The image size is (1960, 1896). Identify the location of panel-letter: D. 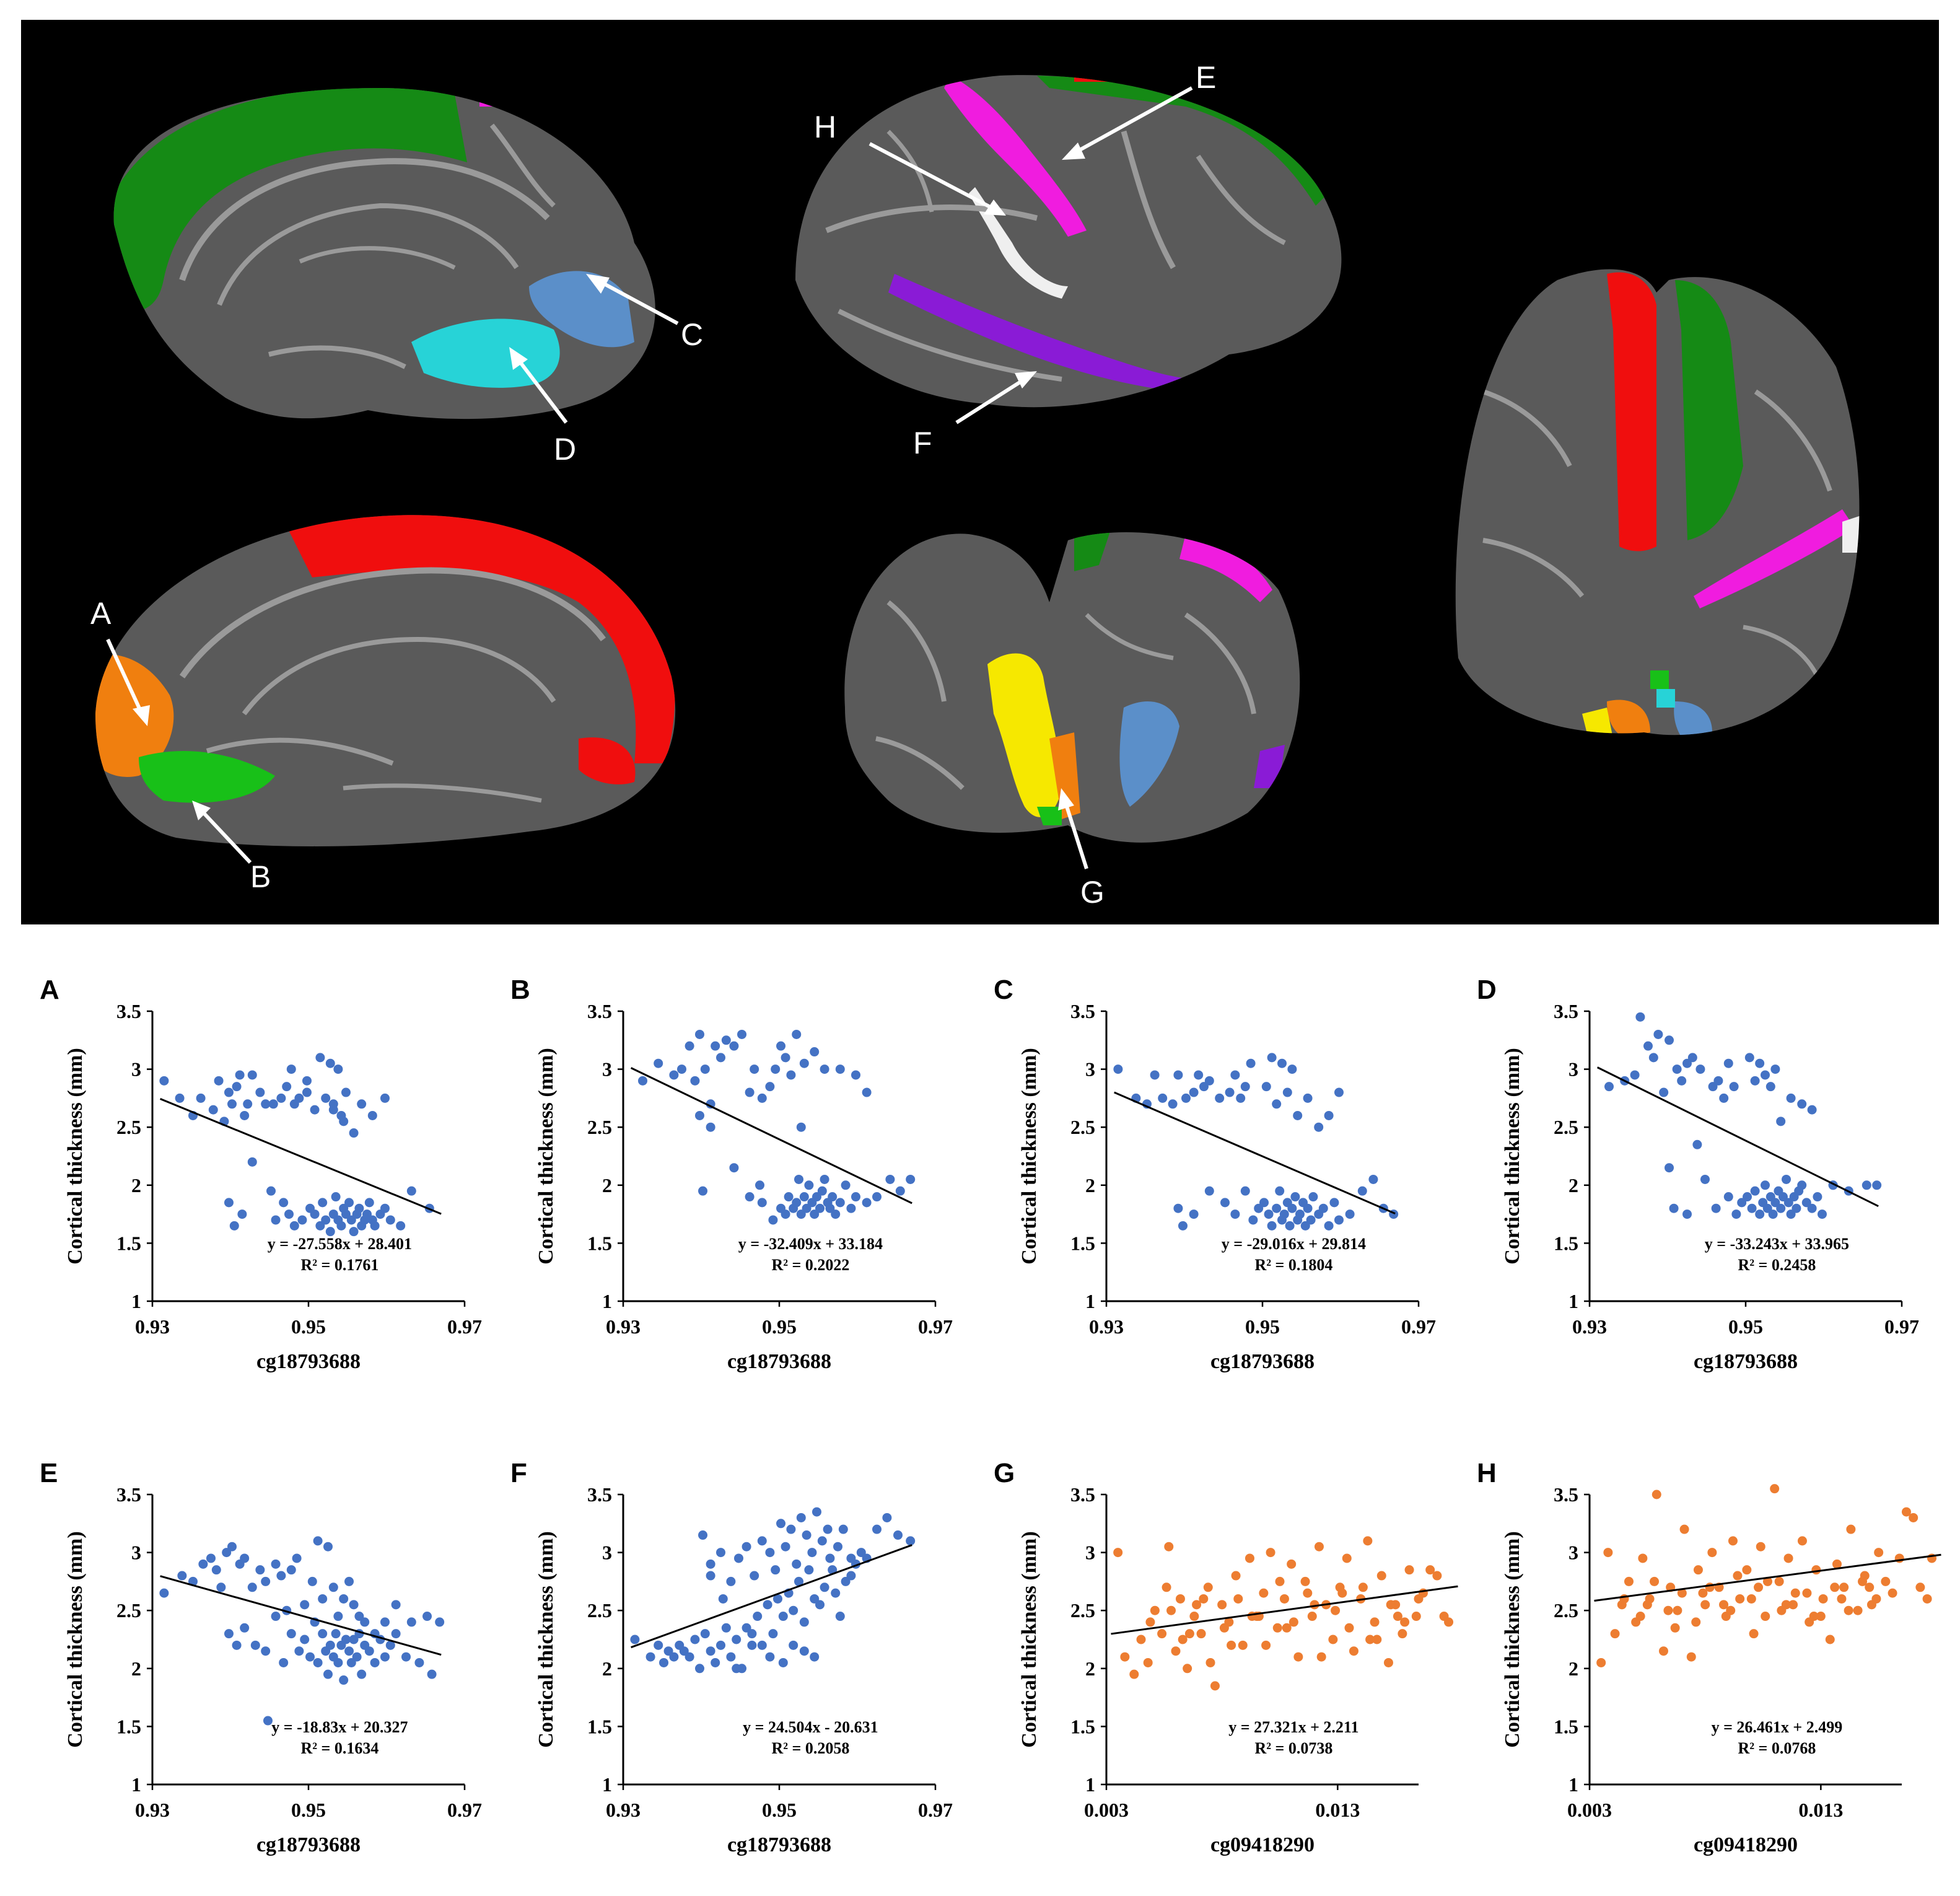
(1487, 990).